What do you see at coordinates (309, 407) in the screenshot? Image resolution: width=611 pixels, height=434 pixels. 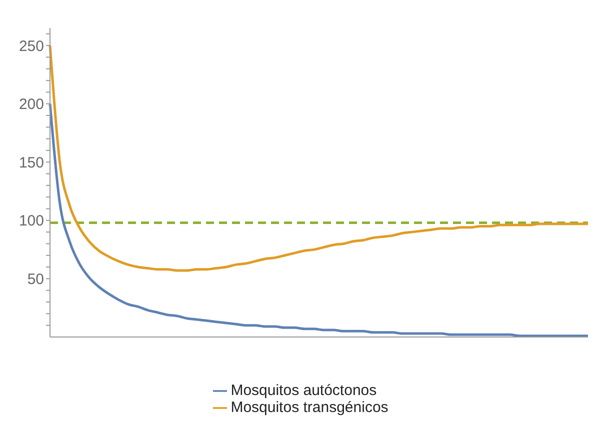 I see `legend-label: Mosquitos transgénicos` at bounding box center [309, 407].